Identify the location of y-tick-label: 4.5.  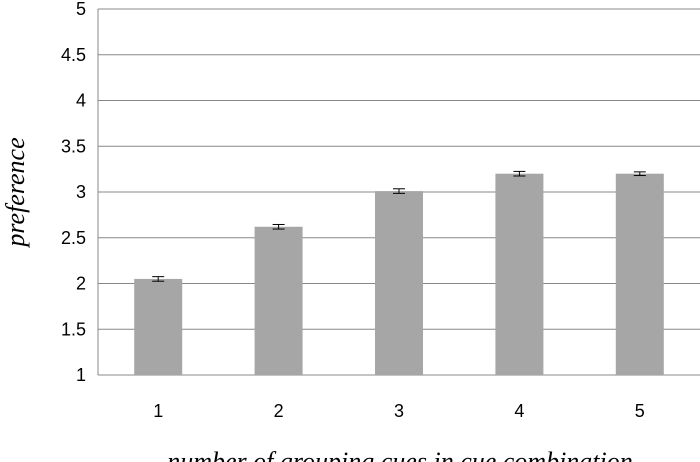
(73, 55).